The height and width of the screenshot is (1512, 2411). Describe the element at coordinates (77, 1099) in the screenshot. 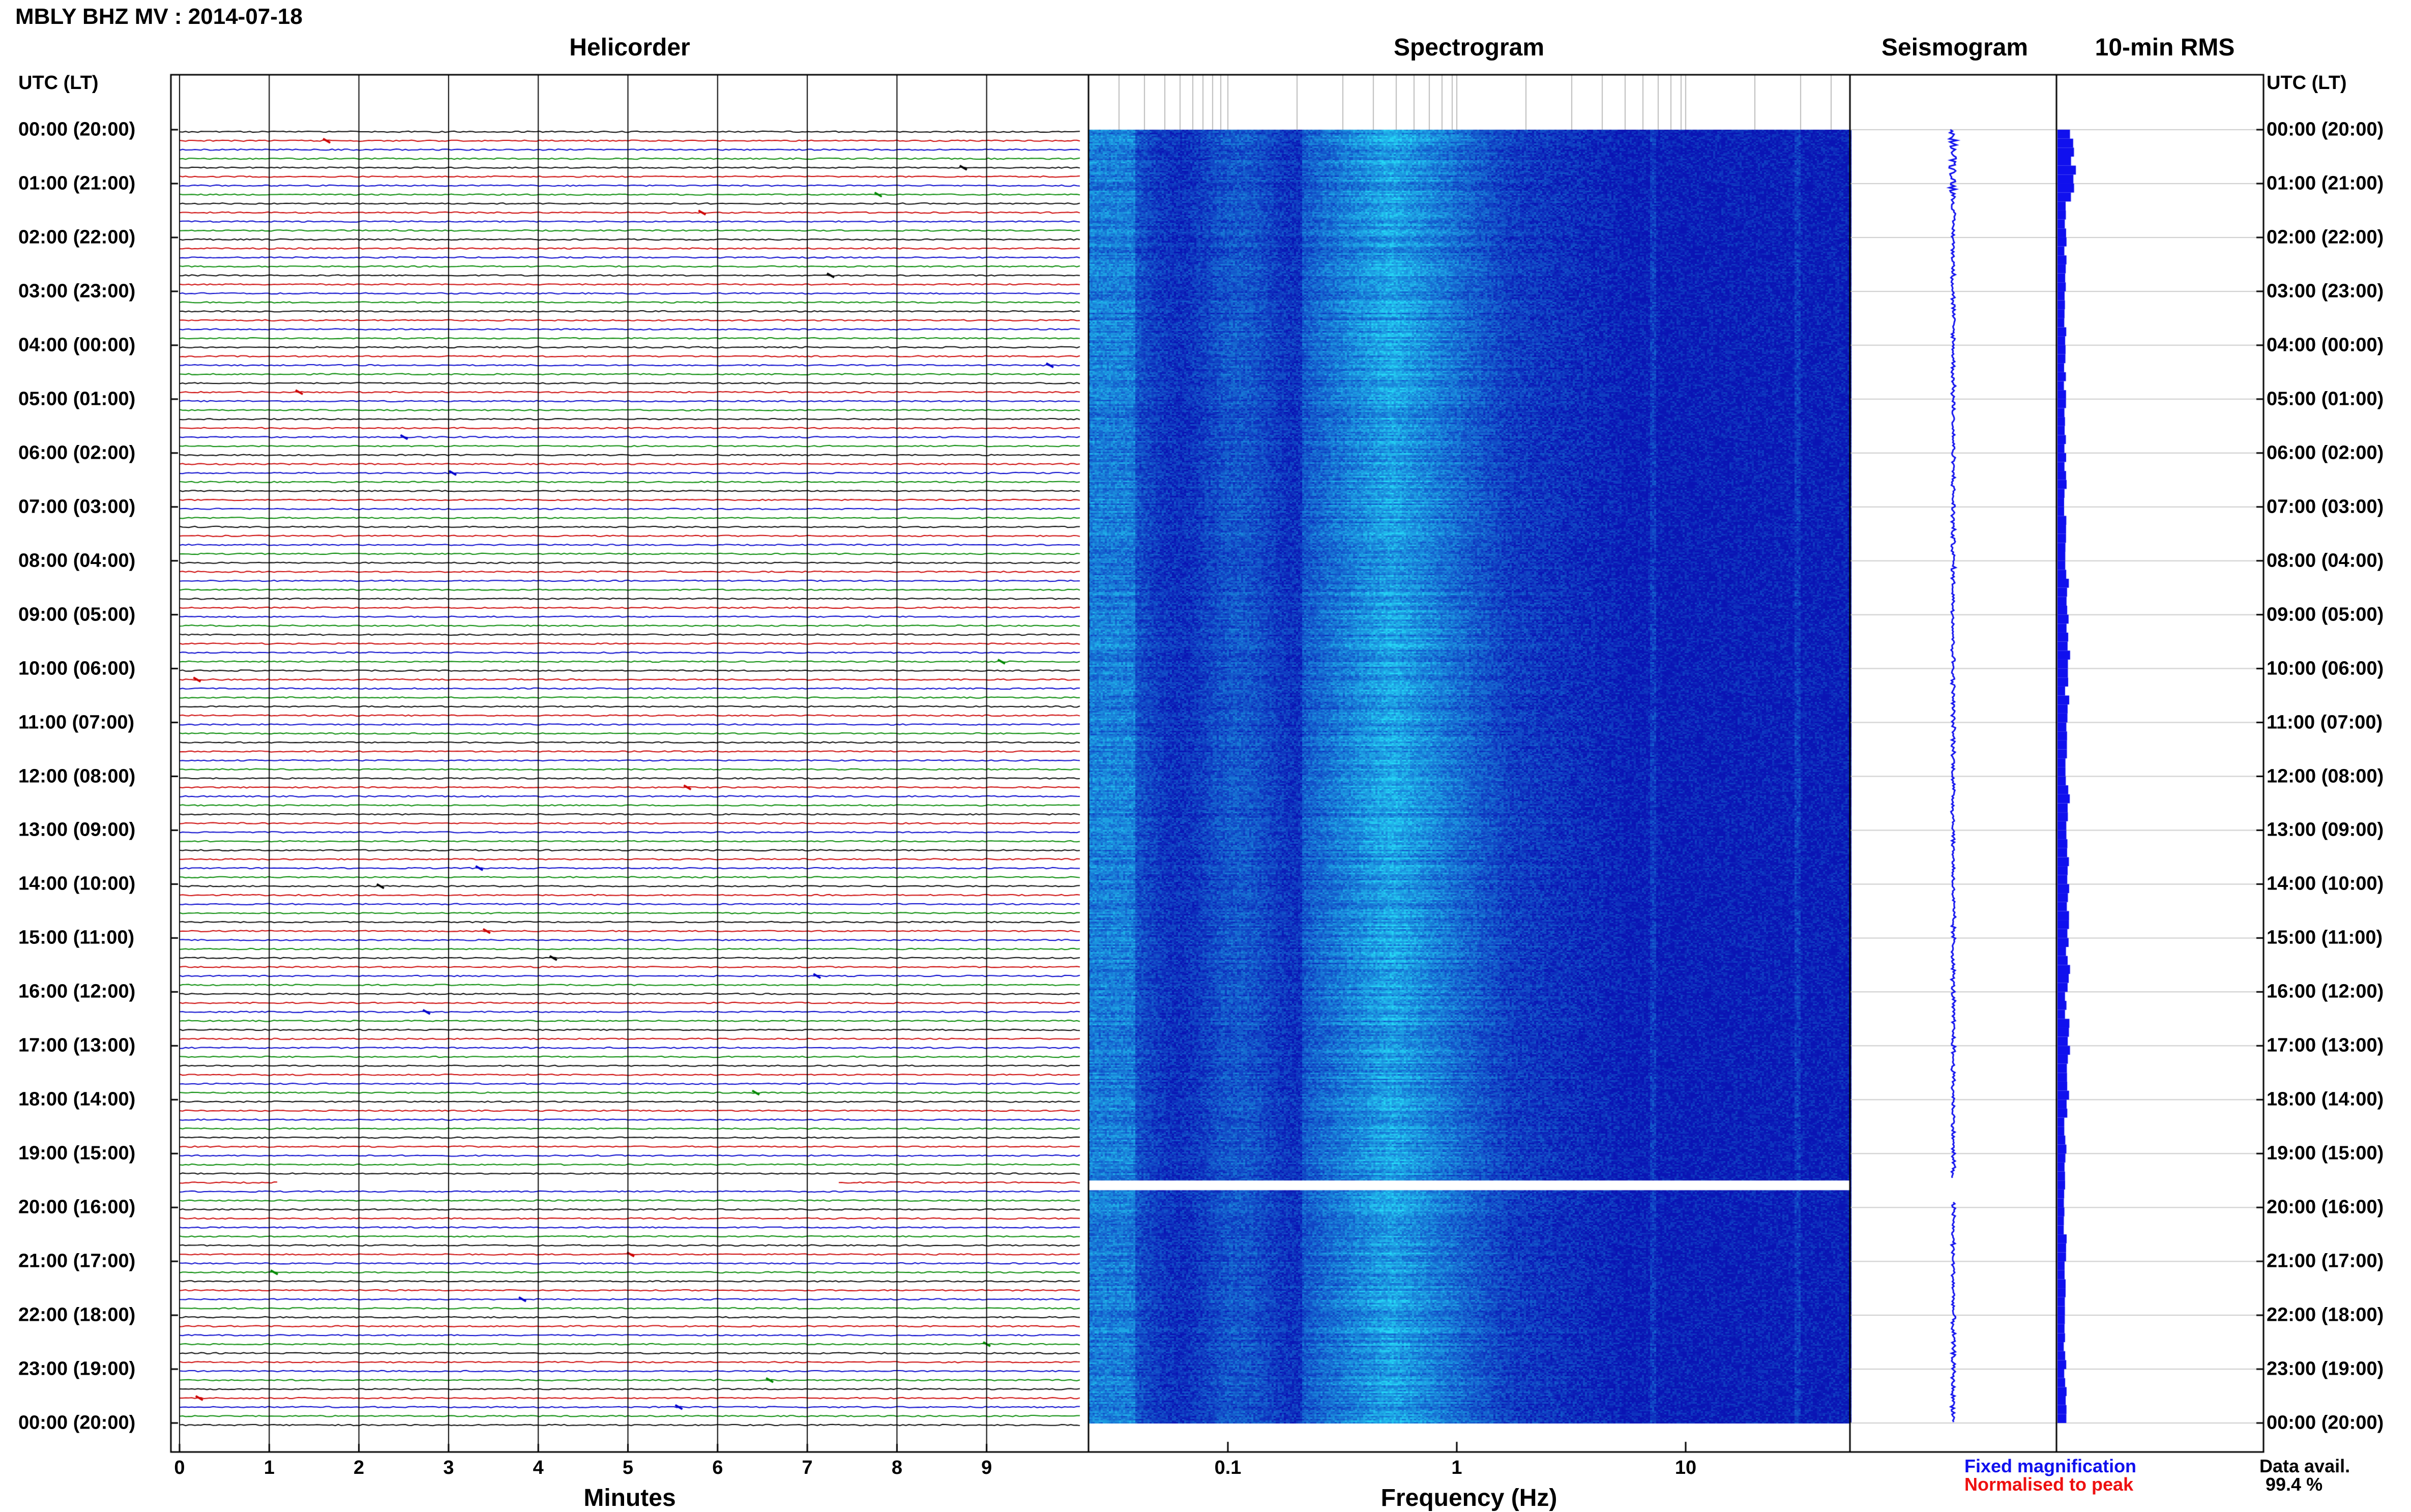

I see `time-label-left: 18:00 (14:00)` at that location.